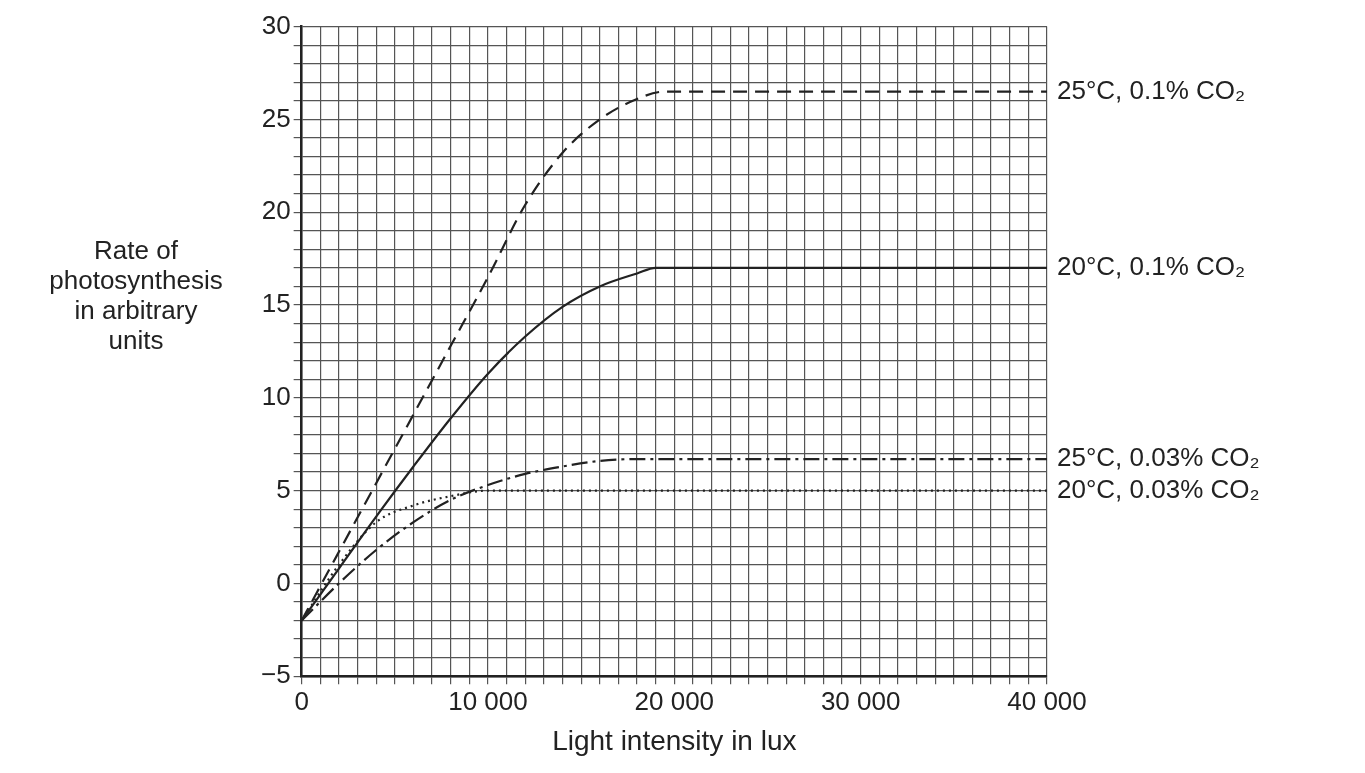 This screenshot has height=773, width=1365. What do you see at coordinates (1047, 700) in the screenshot?
I see `x-tick-label: 40 000` at bounding box center [1047, 700].